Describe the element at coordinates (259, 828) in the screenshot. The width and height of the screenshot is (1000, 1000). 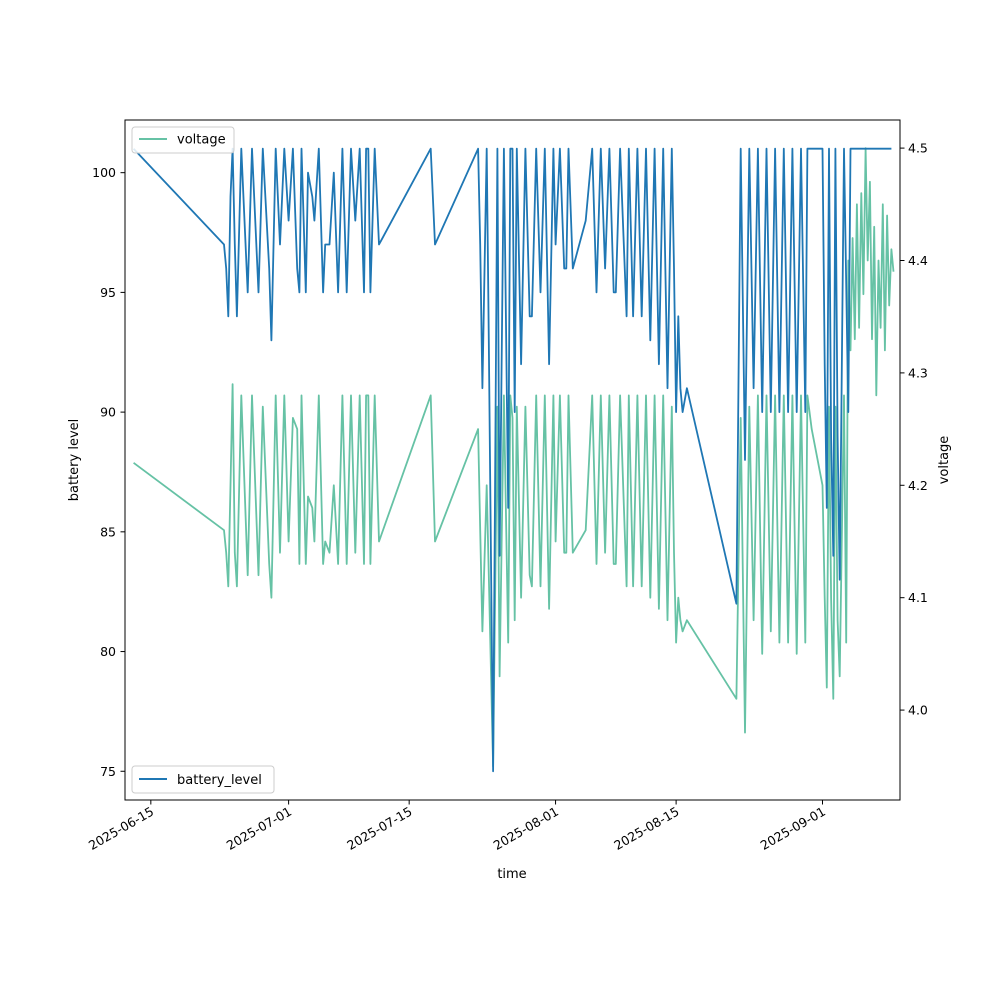
I see `x-tick-label: 2025-07-01` at that location.